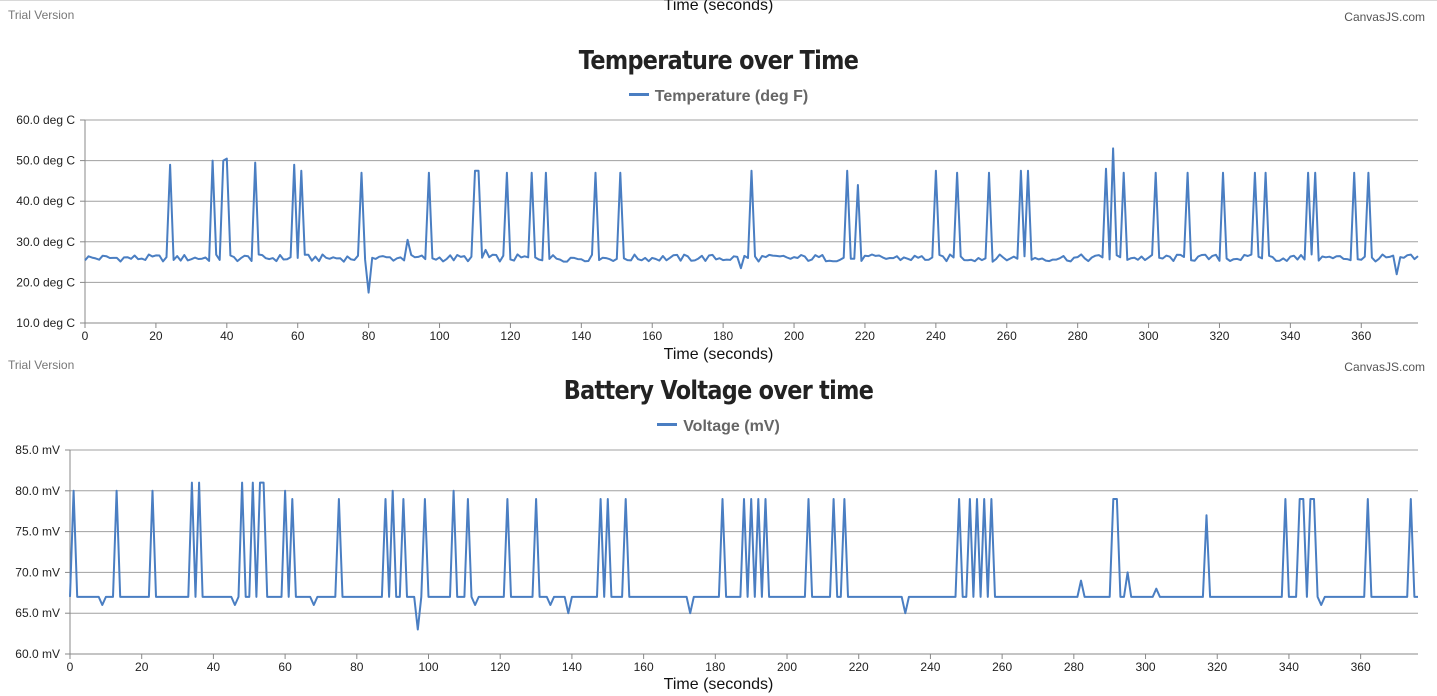 The image size is (1437, 696). I want to click on temperature-x-tick-label: 160, so click(652, 336).